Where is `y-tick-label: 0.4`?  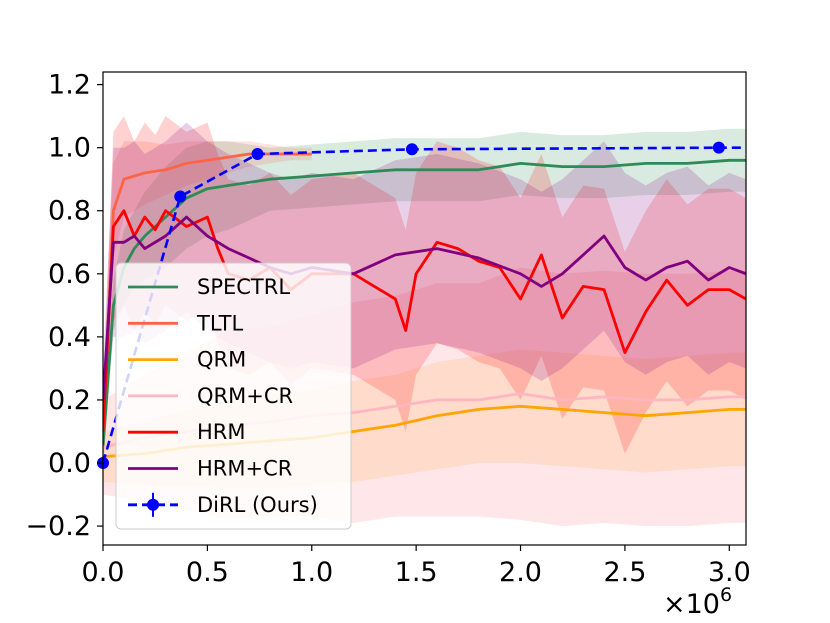
y-tick-label: 0.4 is located at coordinates (69, 337).